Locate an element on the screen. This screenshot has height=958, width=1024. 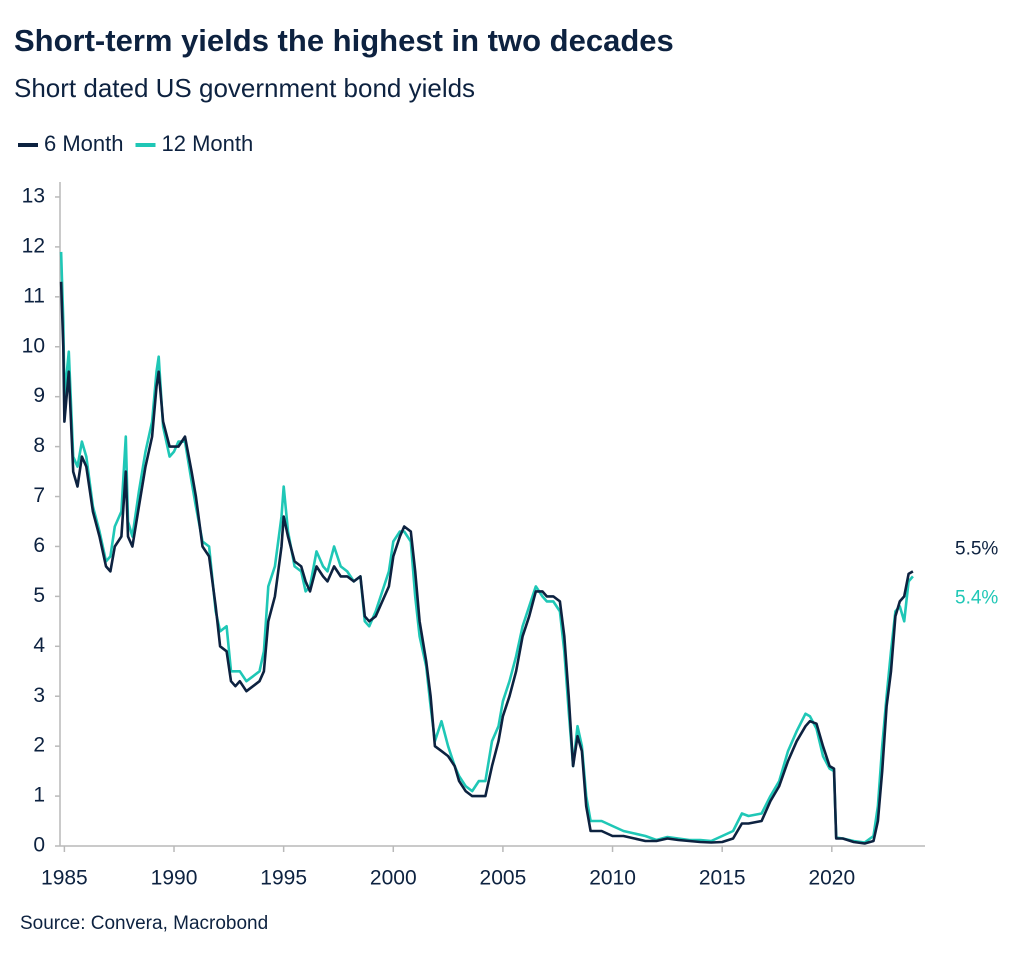
y-tick-label: 13 is located at coordinates (33, 196).